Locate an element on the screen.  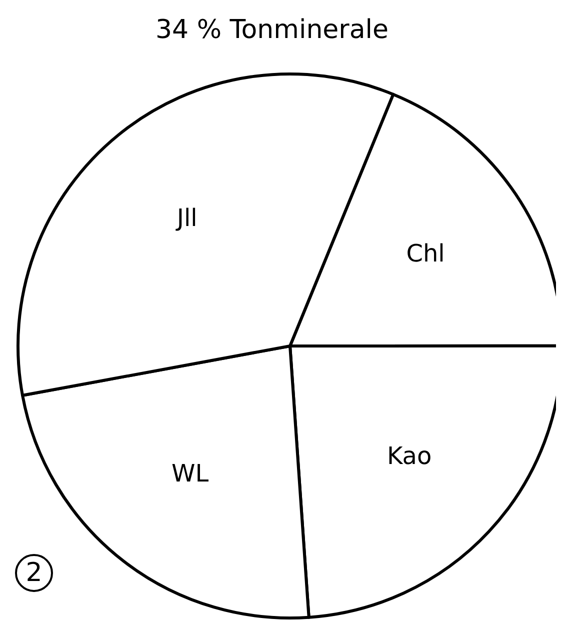
slice-label: Chl is located at coordinates (425, 254).